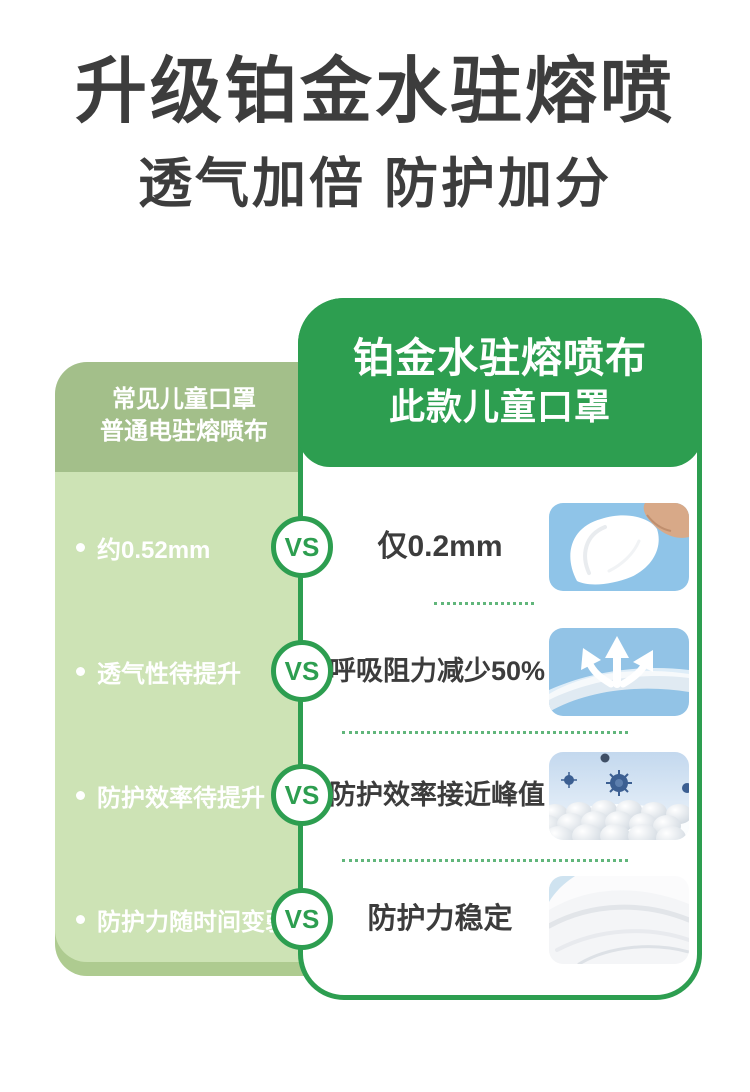  I want to click on left-row-label: 透气性待提升, so click(169, 674).